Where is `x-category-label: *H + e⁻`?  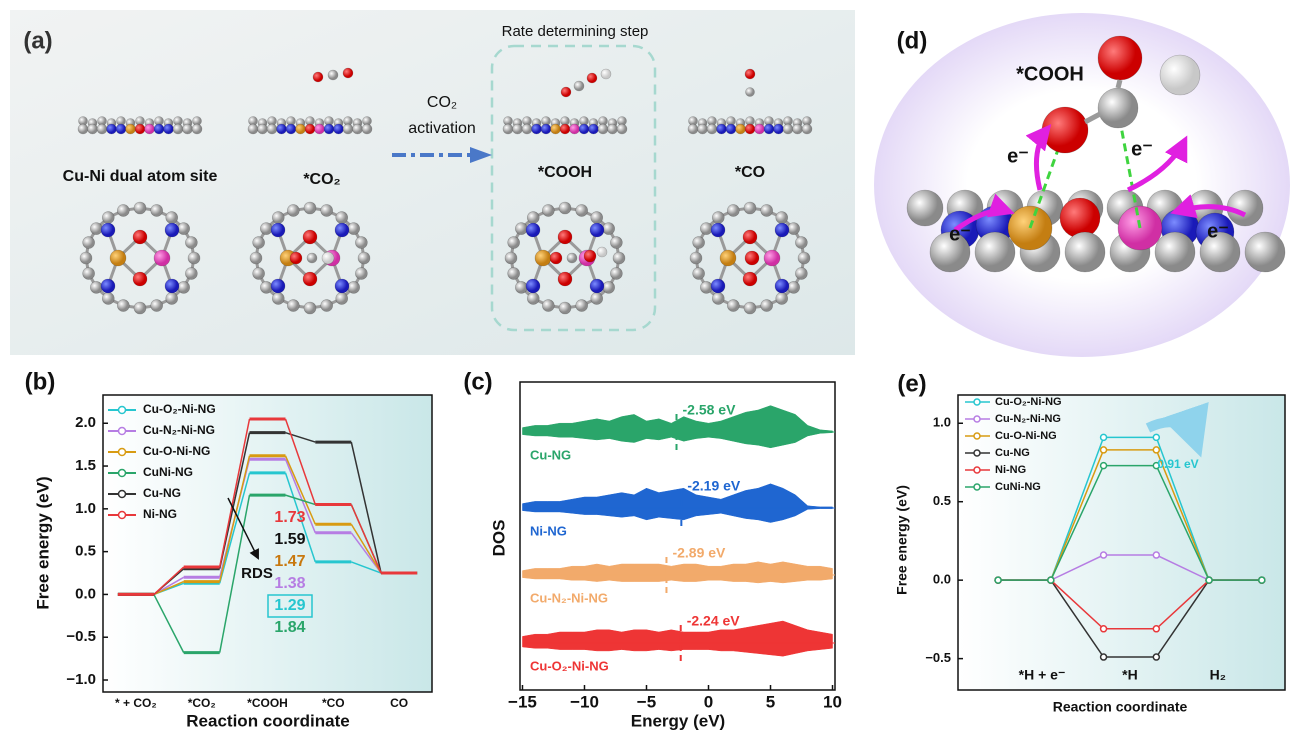 x-category-label: *H + e⁻ is located at coordinates (1042, 675).